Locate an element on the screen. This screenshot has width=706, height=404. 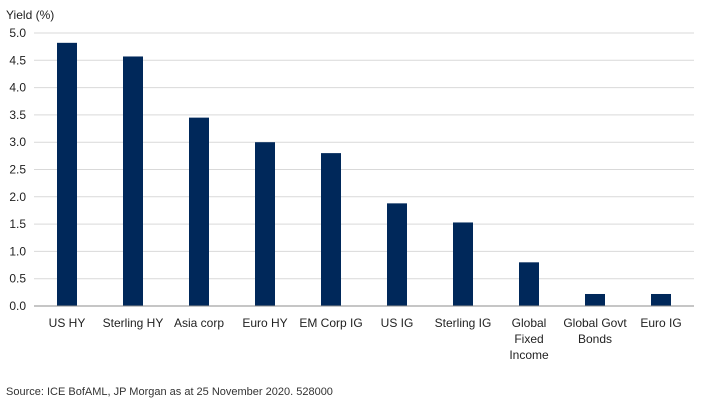
y-axis-ticks: 0.0 0.5 1.0 1.5 2.0 2.5 3.0 3.5 4.0 4.5 5.0 is located at coordinates (17, 169).